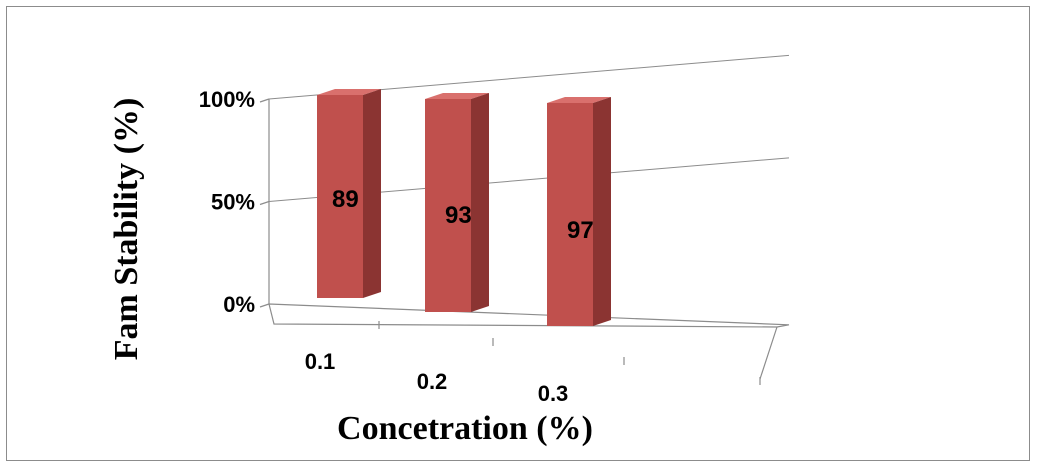 This screenshot has width=1037, height=465. What do you see at coordinates (580, 230) in the screenshot?
I see `data-label: 97` at bounding box center [580, 230].